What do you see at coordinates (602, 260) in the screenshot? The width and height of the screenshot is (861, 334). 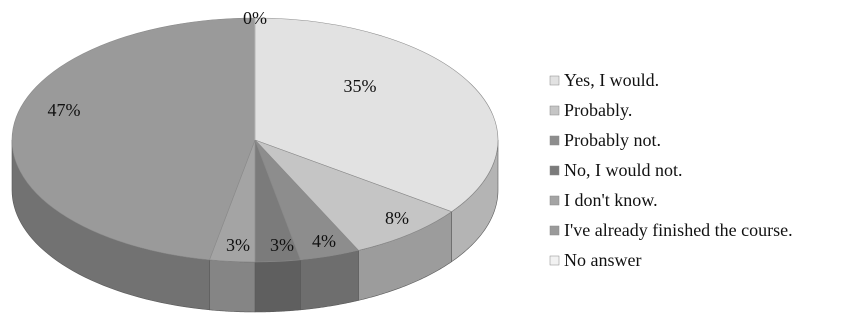 I see `legend-label-6: No answer` at bounding box center [602, 260].